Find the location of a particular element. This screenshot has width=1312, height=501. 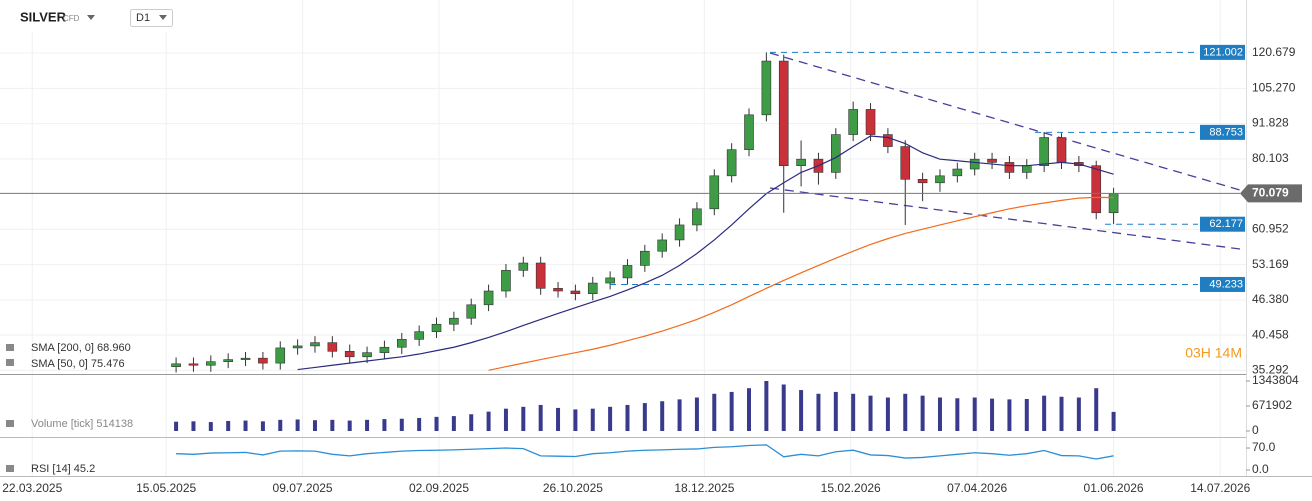

y-tick-label: 120.679 is located at coordinates (1274, 52).